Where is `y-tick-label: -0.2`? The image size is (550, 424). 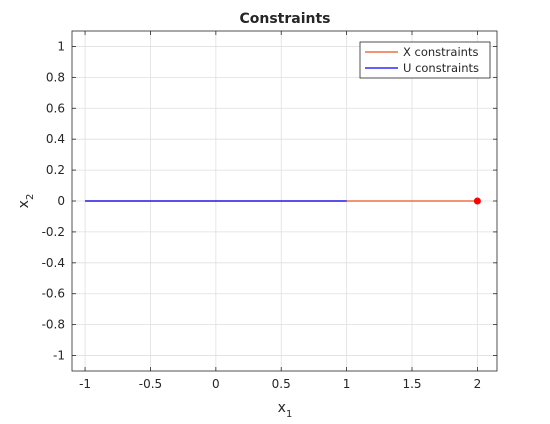
y-tick-label: -0.2 is located at coordinates (53, 232).